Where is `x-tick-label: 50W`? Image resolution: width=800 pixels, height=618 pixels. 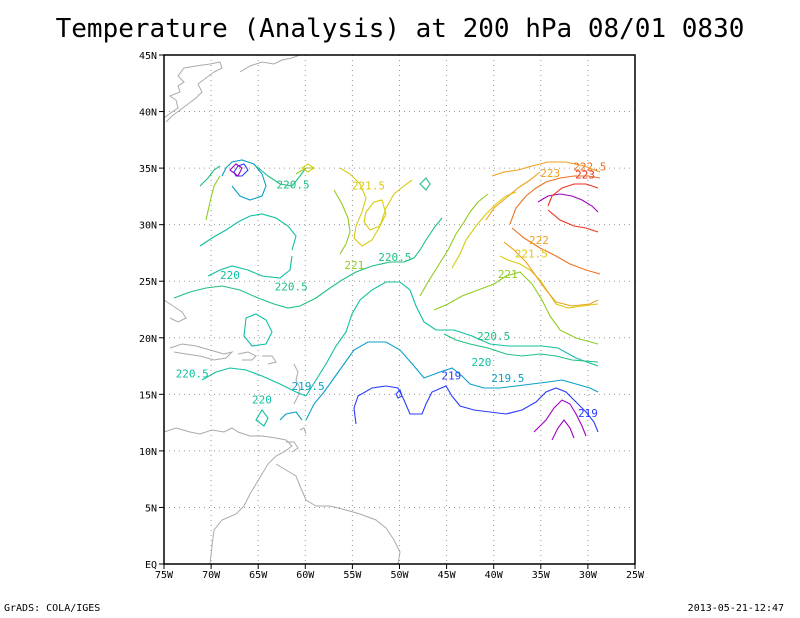
x-tick-label: 50W is located at coordinates (399, 575).